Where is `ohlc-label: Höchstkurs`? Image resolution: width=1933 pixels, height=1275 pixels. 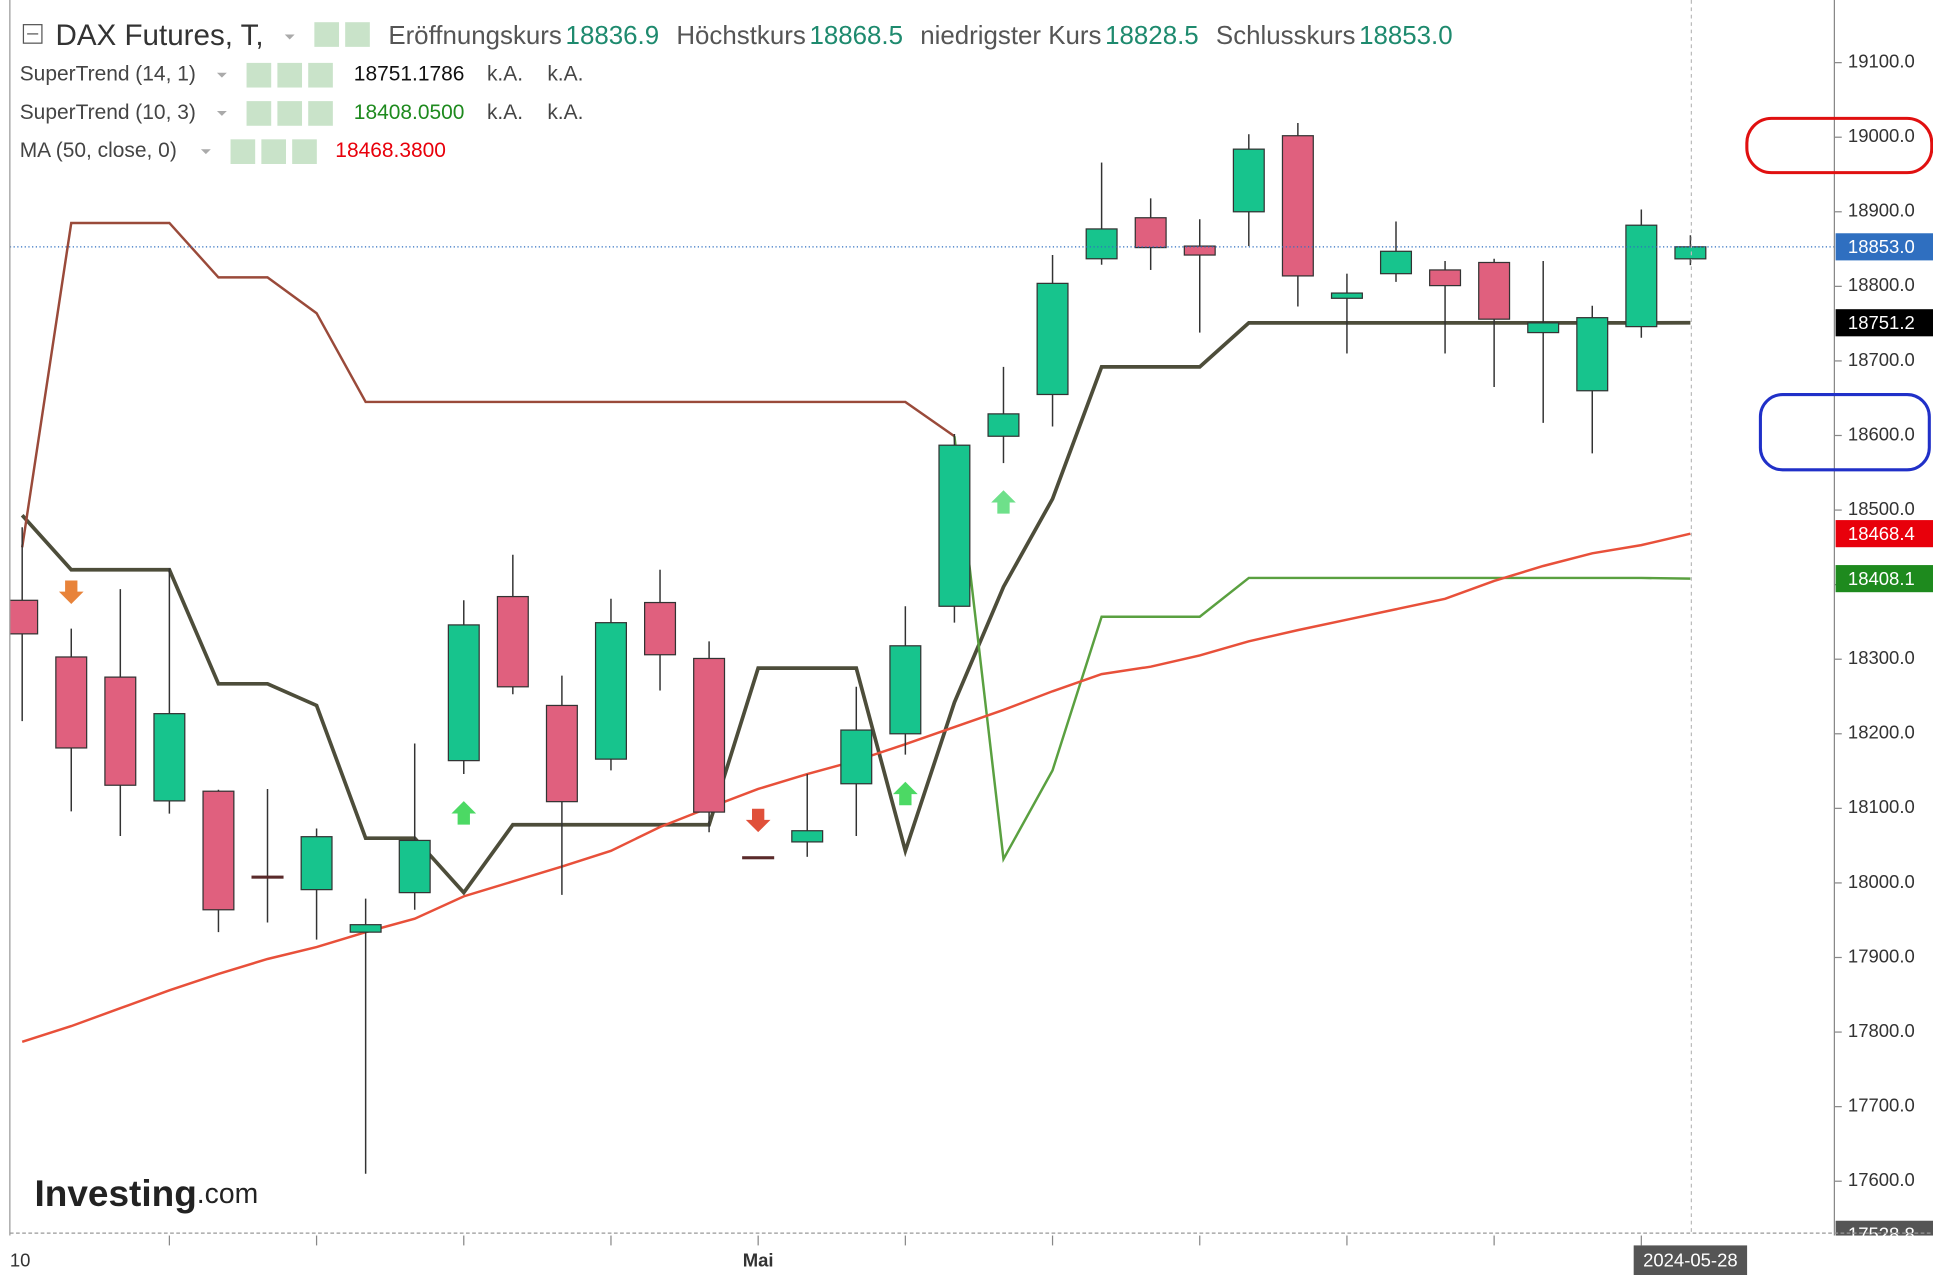
ohlc-label: Höchstkurs is located at coordinates (740, 36).